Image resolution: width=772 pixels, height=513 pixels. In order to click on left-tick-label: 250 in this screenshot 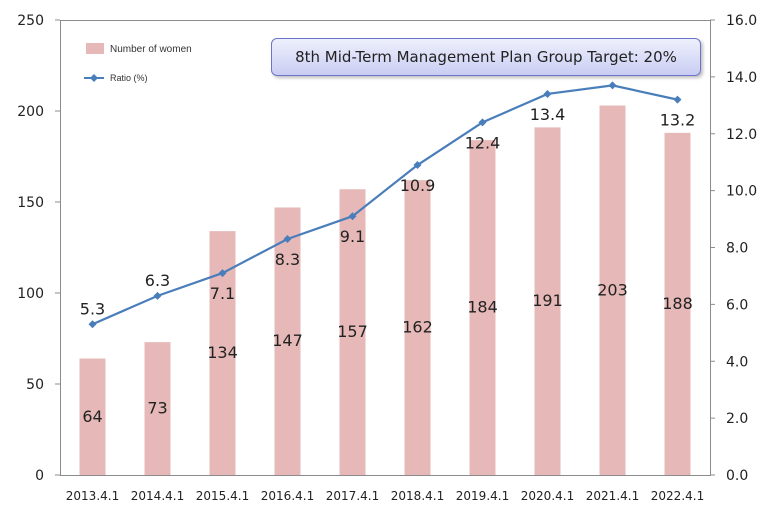, I will do `click(30, 21)`.